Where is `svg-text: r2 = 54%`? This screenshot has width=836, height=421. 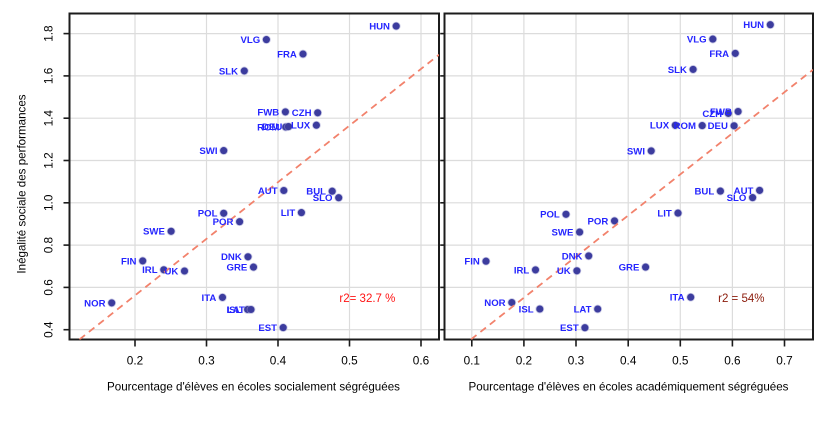
svg-text: r2 = 54% is located at coordinates (741, 299).